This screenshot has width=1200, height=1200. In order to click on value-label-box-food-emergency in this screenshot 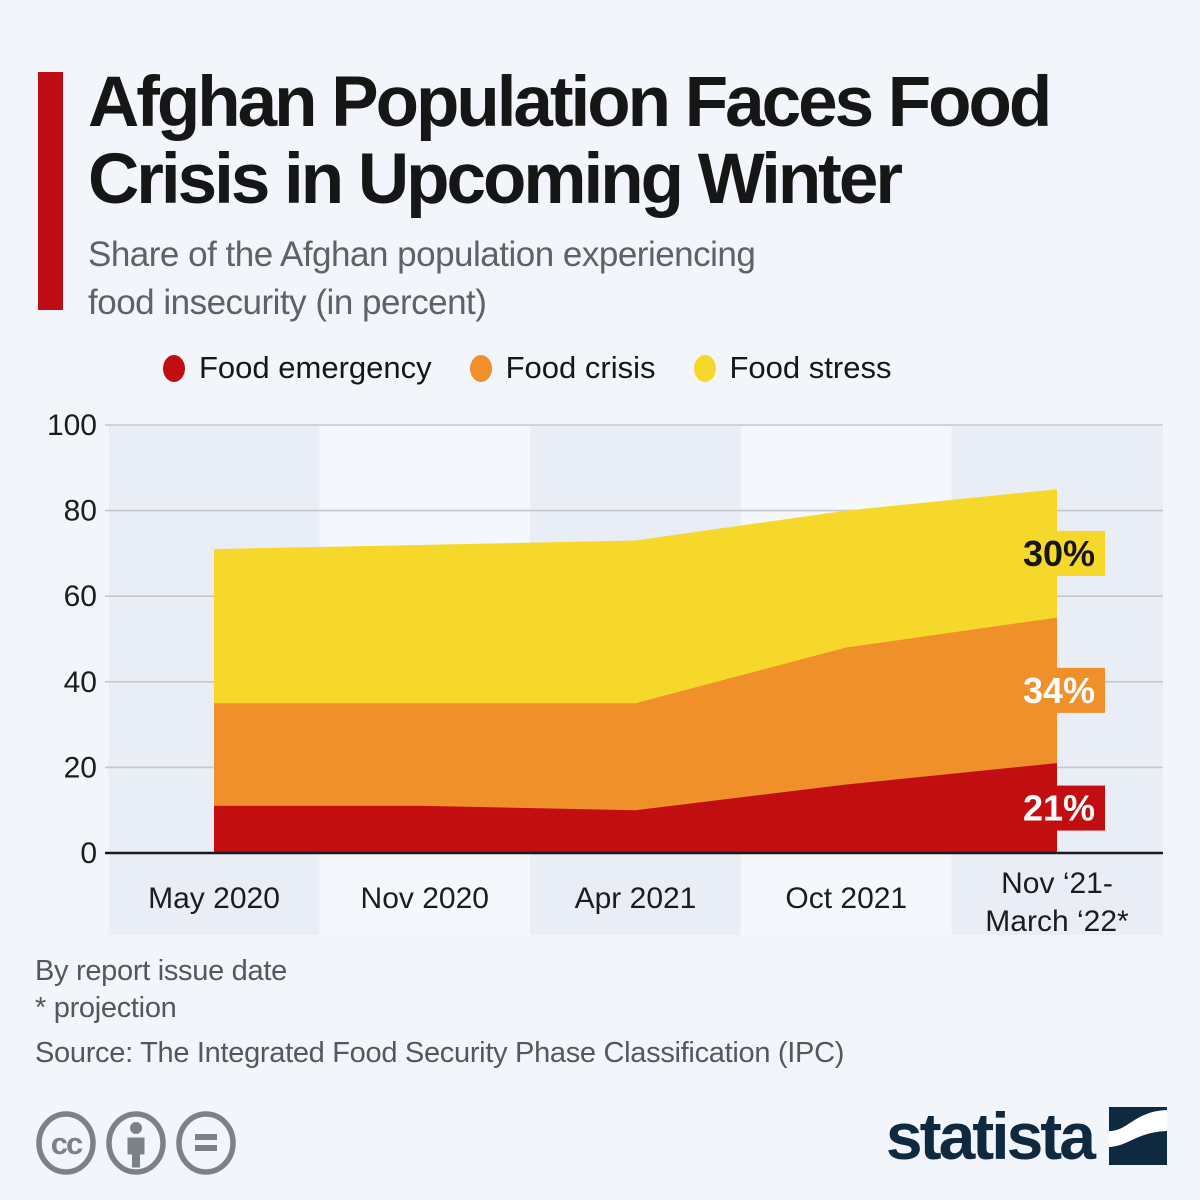, I will do `click(1059, 808)`.